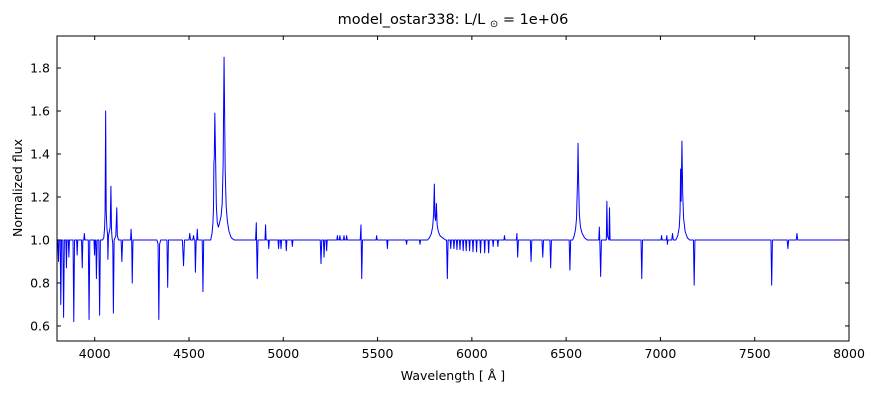 The width and height of the screenshot is (880, 400). What do you see at coordinates (17, 188) in the screenshot?
I see `y-axis-label: Normalized flux` at bounding box center [17, 188].